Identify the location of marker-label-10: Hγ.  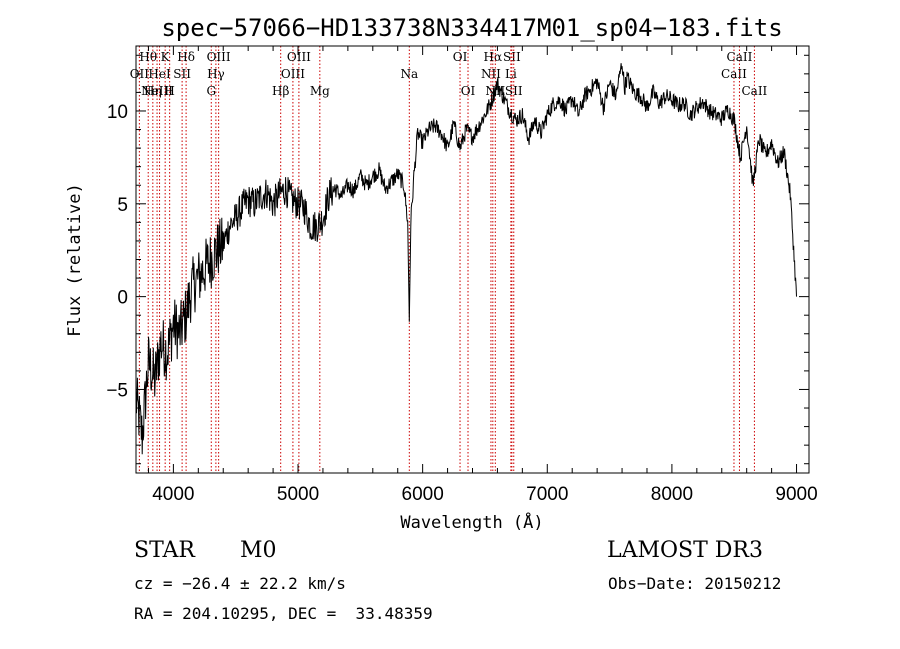
(216, 74).